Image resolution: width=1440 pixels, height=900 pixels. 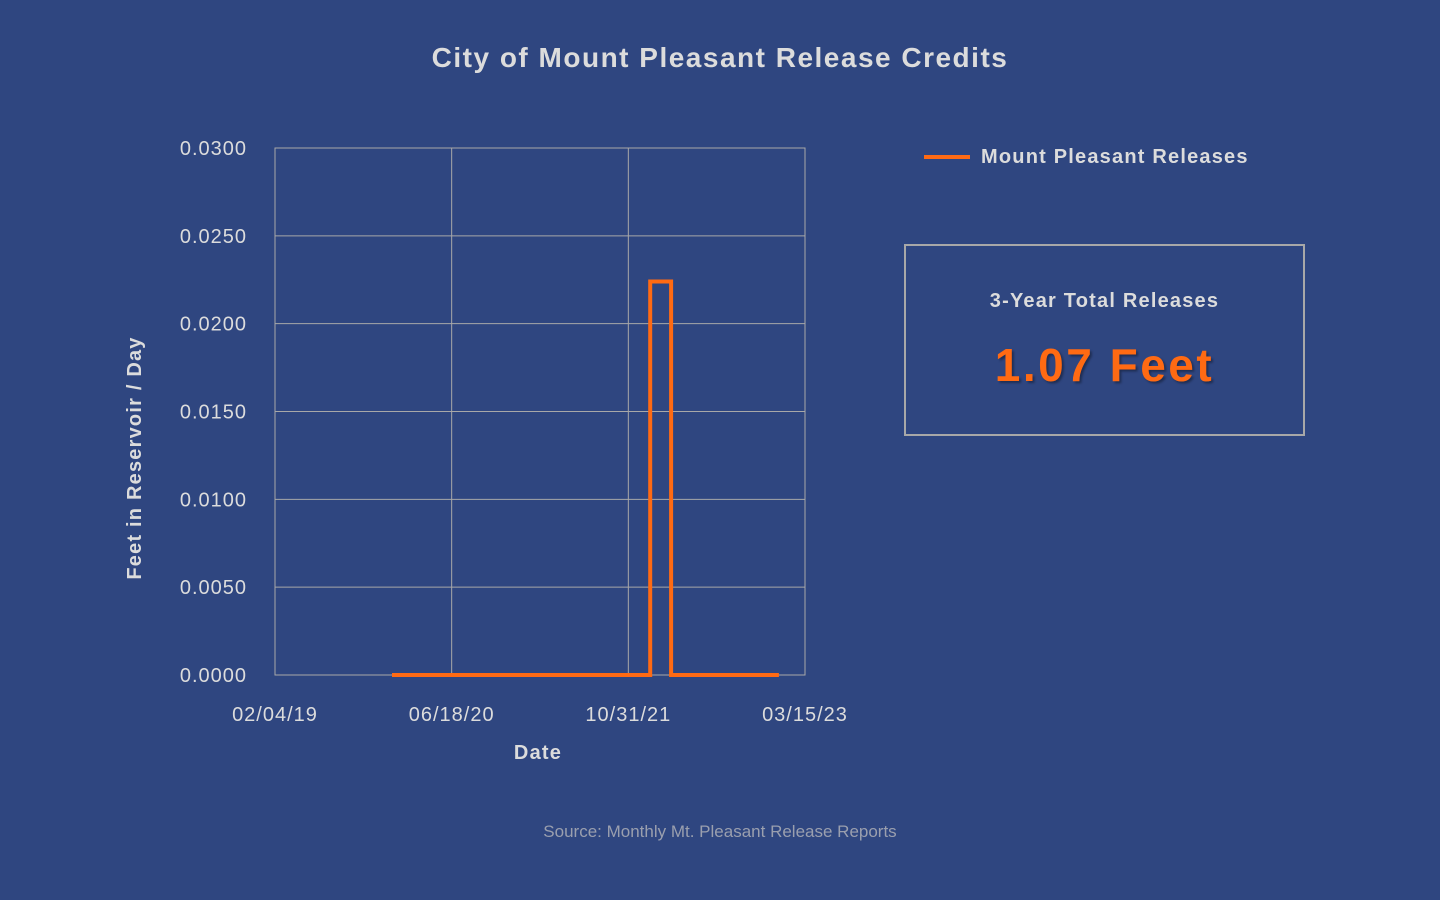 What do you see at coordinates (213, 588) in the screenshot?
I see `y-tick-label: 0.0050` at bounding box center [213, 588].